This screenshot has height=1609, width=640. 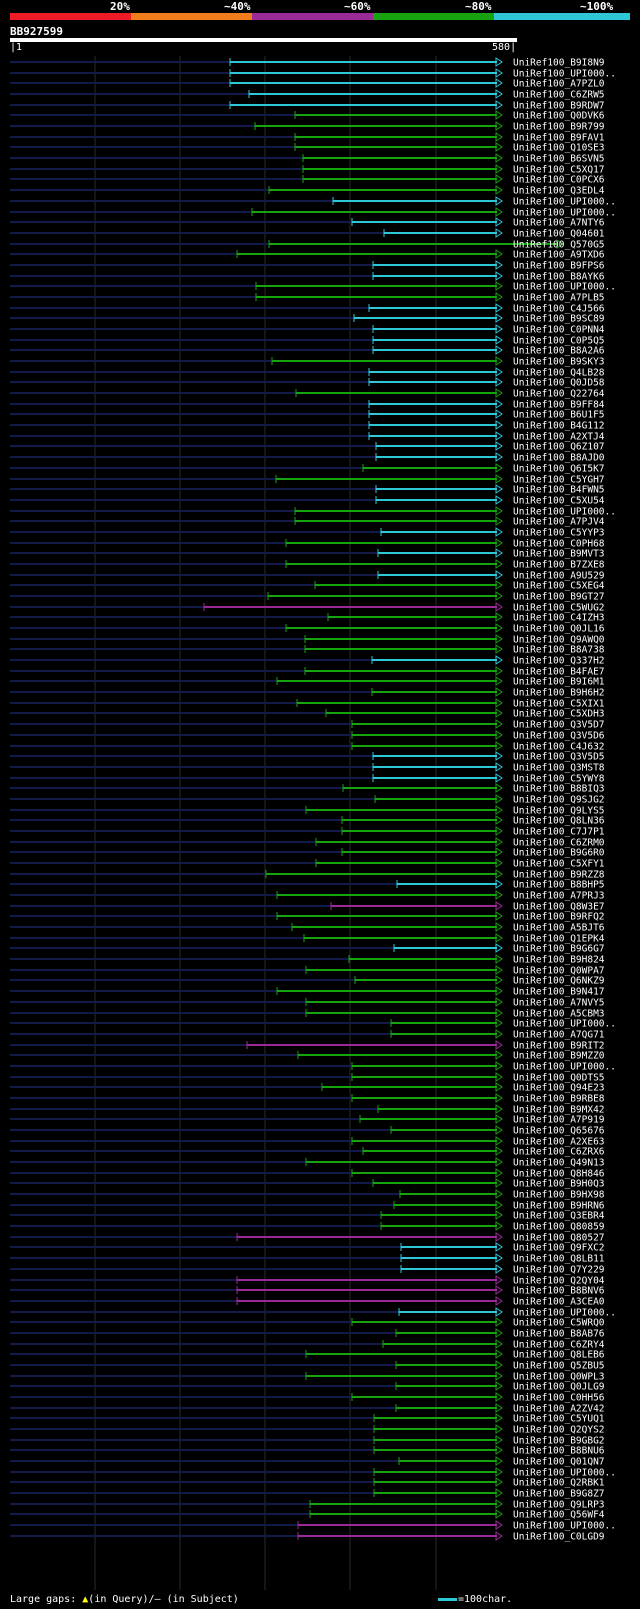 What do you see at coordinates (559, 223) in the screenshot?
I see `hit-label: UniRef100_A7NTY6` at bounding box center [559, 223].